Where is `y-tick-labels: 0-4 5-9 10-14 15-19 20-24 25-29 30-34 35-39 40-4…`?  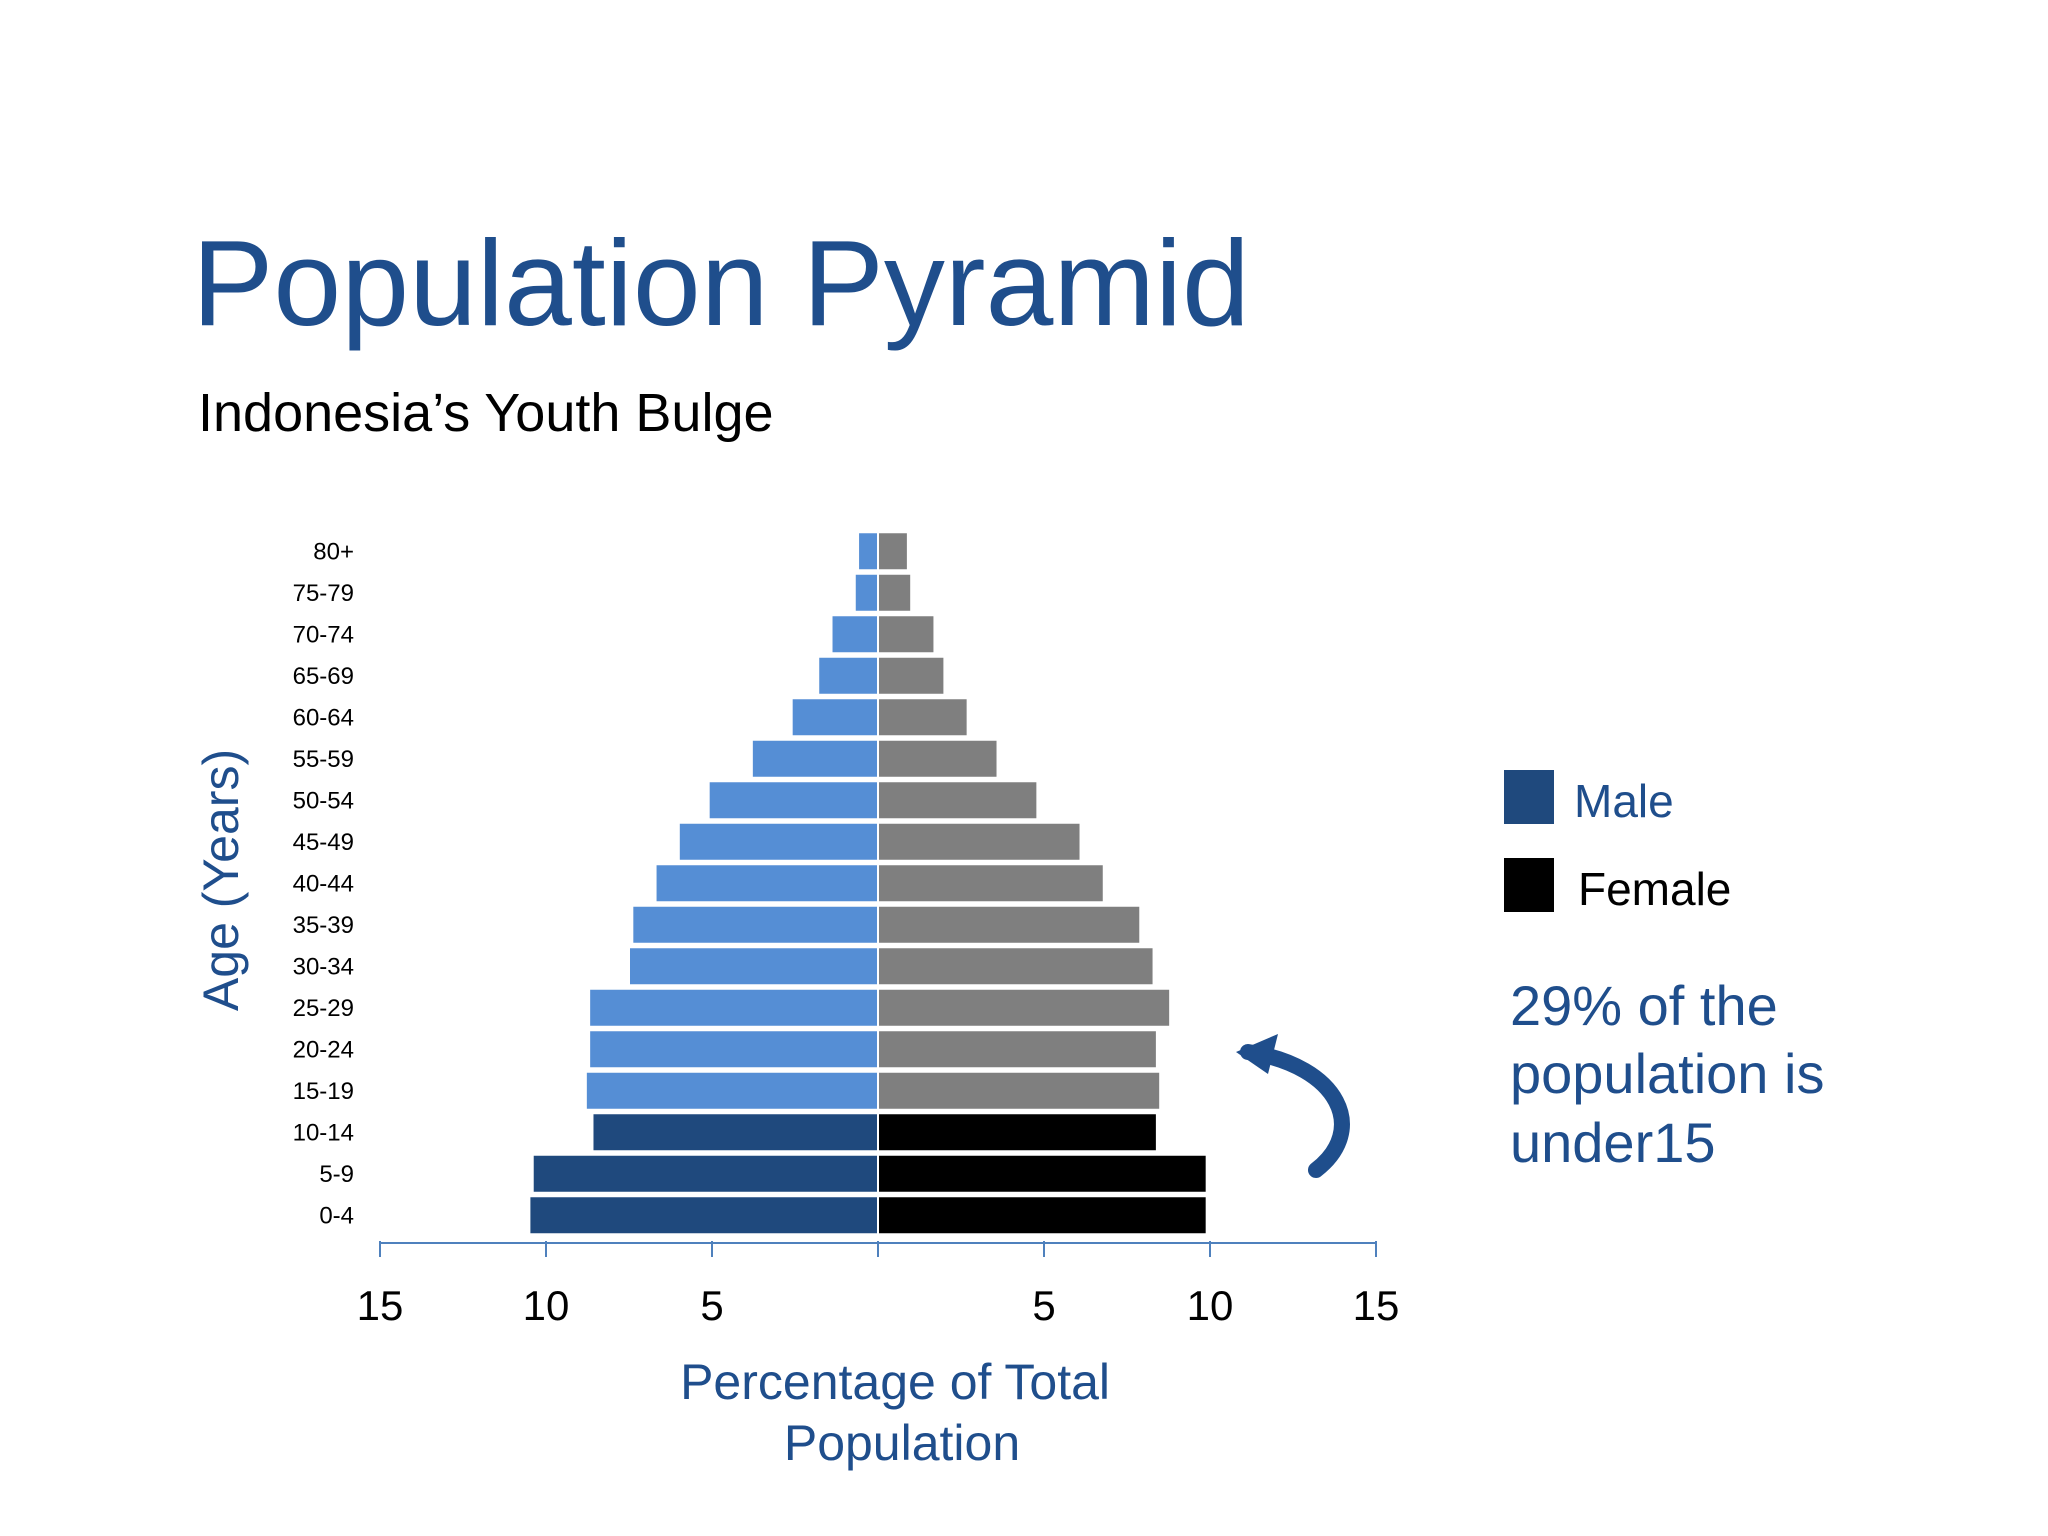
y-tick-labels: 0-4 5-9 10-14 15-19 20-24 25-29 30-34 35-39 40-4… is located at coordinates (323, 883).